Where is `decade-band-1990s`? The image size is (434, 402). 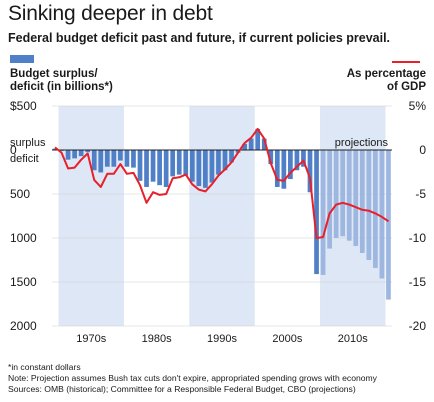
decade-band-1990s is located at coordinates (222, 216).